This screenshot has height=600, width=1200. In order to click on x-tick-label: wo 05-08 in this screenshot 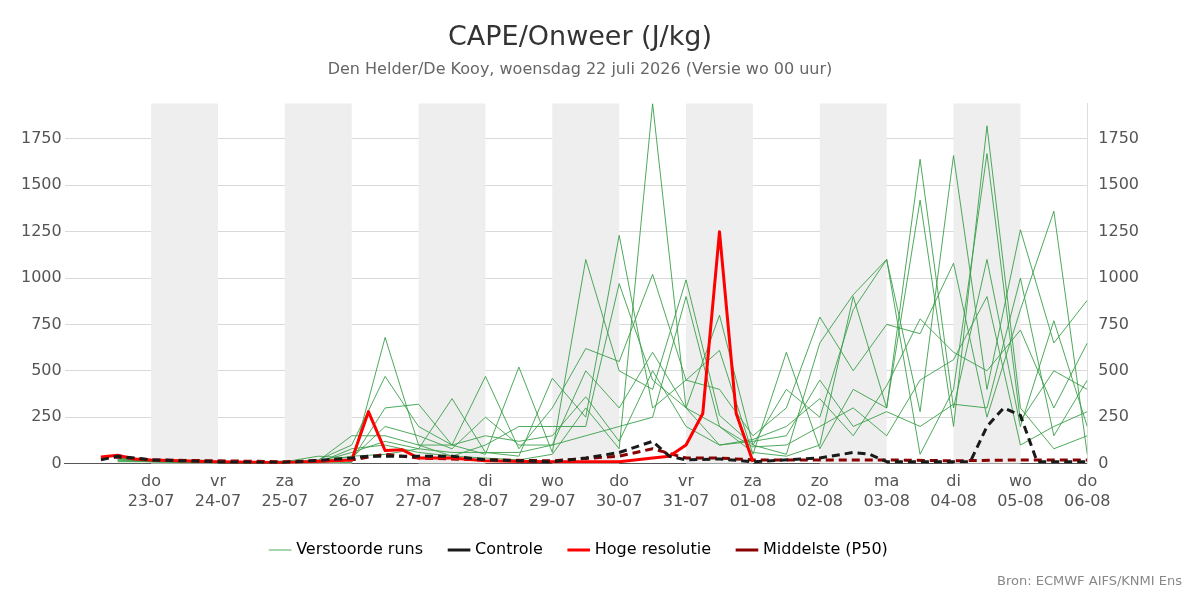, I will do `click(1020, 490)`.